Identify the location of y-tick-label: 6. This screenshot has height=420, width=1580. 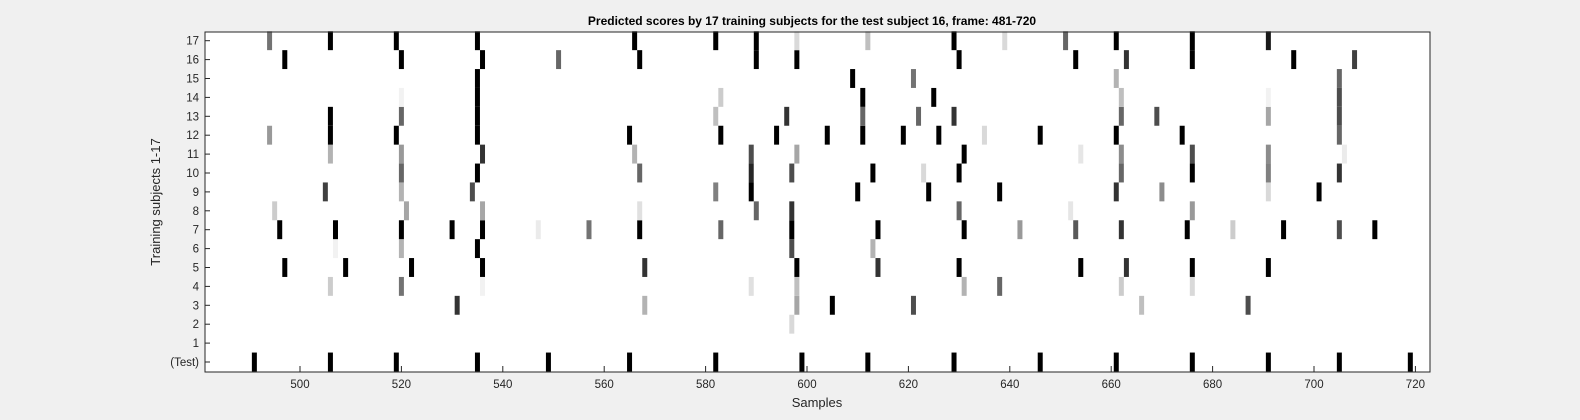
(196, 250).